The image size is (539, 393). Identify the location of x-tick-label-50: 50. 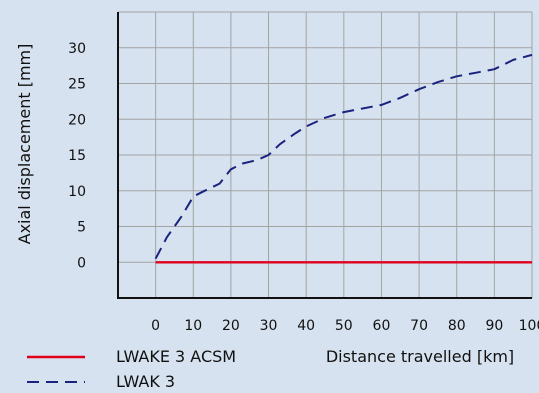
(344, 326).